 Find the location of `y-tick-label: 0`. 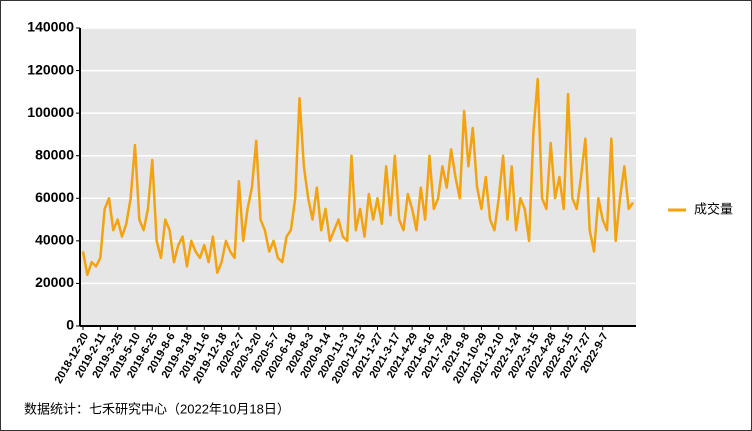

y-tick-label: 0 is located at coordinates (70, 325).